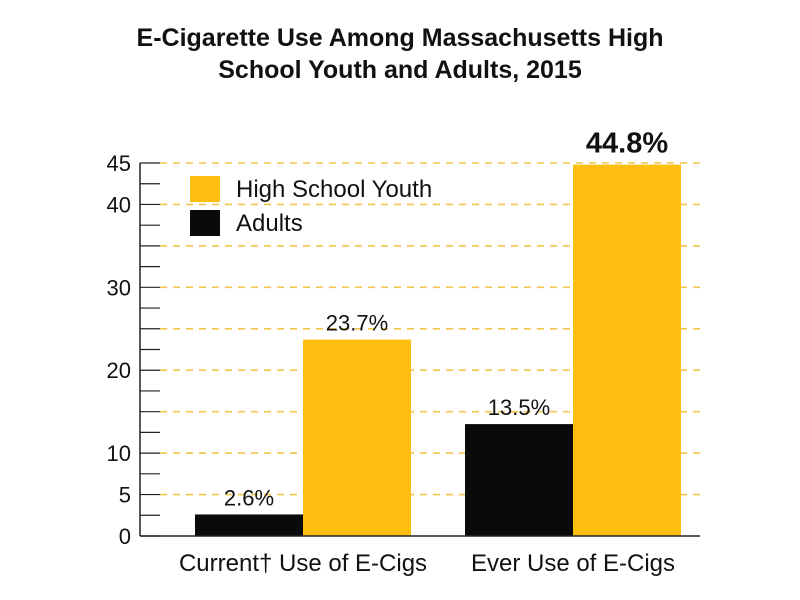 This screenshot has height=600, width=800. What do you see at coordinates (334, 189) in the screenshot?
I see `legend-label: High School Youth` at bounding box center [334, 189].